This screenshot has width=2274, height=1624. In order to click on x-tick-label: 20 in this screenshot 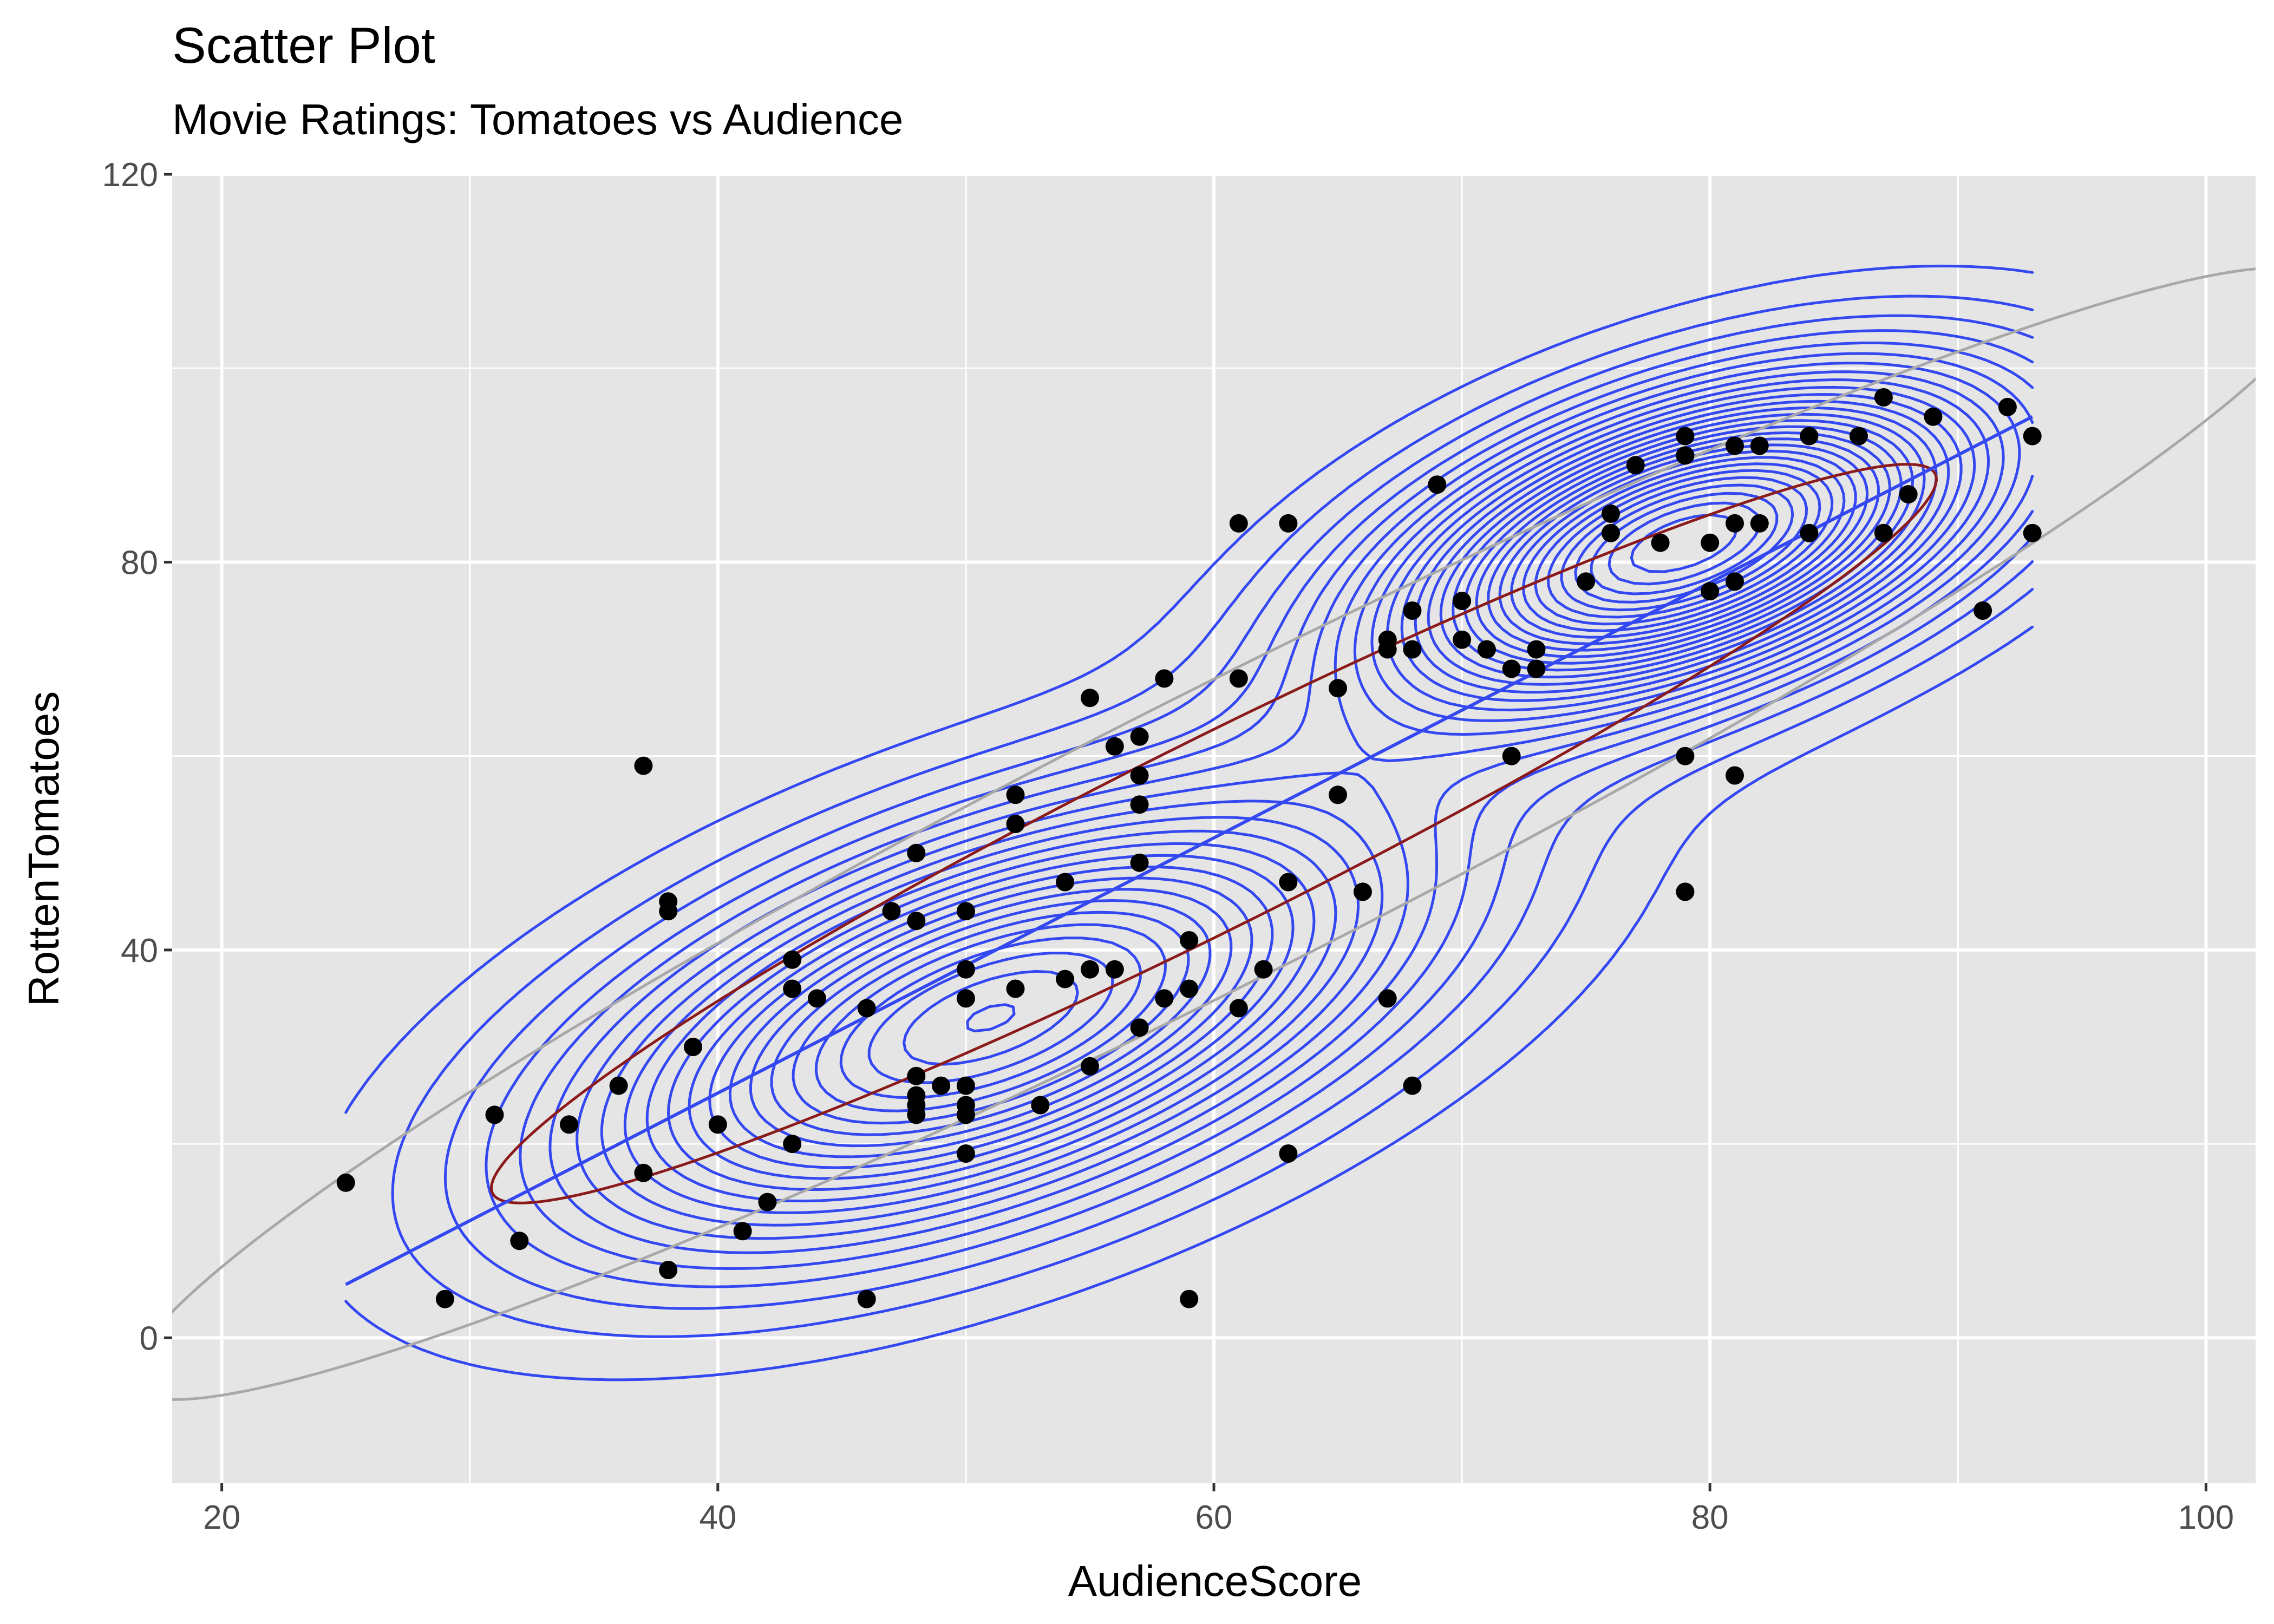, I will do `click(222, 1518)`.